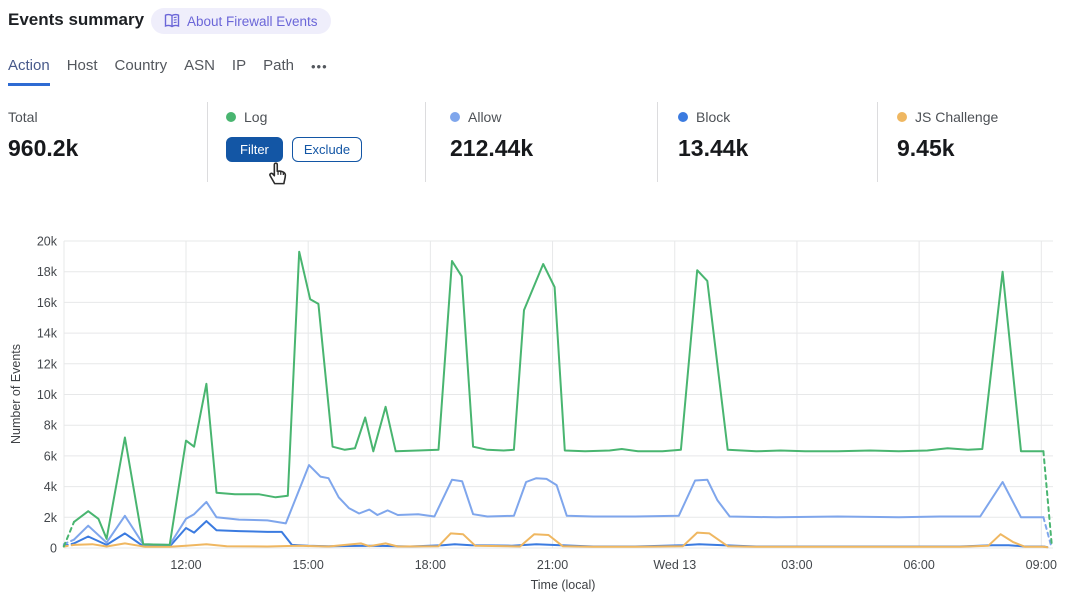 The width and height of the screenshot is (1068, 598). What do you see at coordinates (43, 148) in the screenshot?
I see `stat-value: 960.2k` at bounding box center [43, 148].